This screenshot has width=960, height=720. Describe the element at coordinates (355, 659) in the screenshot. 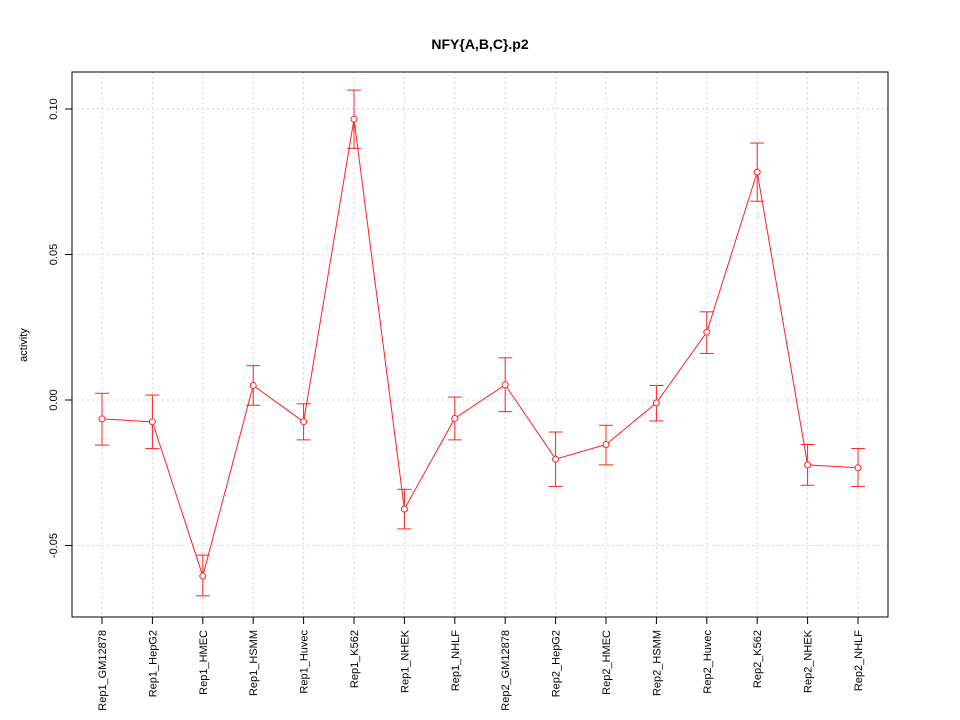

I see `x-tick-label: Rep1_K562` at that location.